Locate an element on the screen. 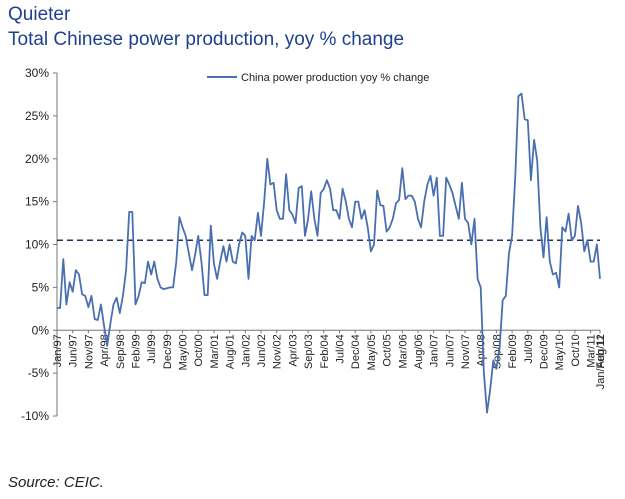  x-tick-label: Feb/09 is located at coordinates (513, 351).